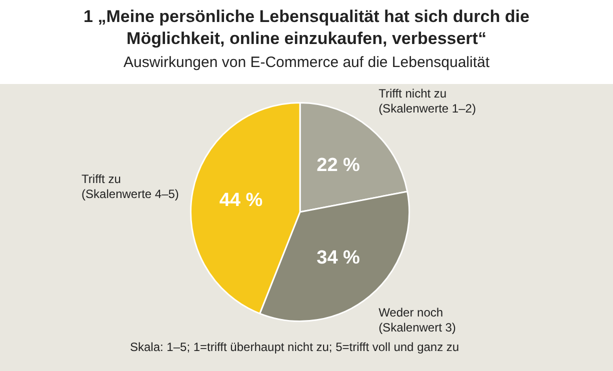 The width and height of the screenshot is (613, 371). I want to click on chart-subtitle: Auswirkungen von E-Commerce auf die Lebensqualität, so click(306, 63).